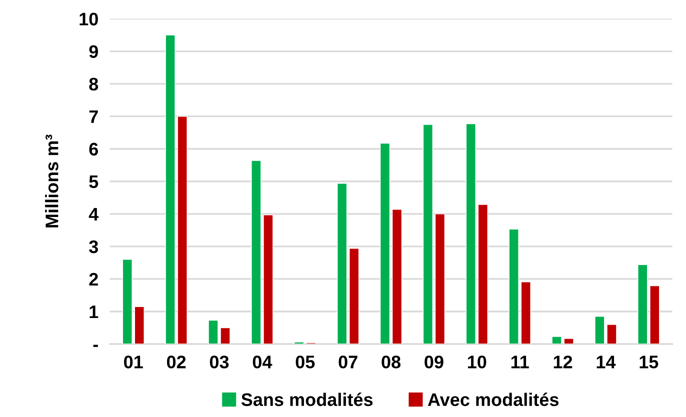 The width and height of the screenshot is (686, 417). I want to click on x-tick-label: 08, so click(391, 362).